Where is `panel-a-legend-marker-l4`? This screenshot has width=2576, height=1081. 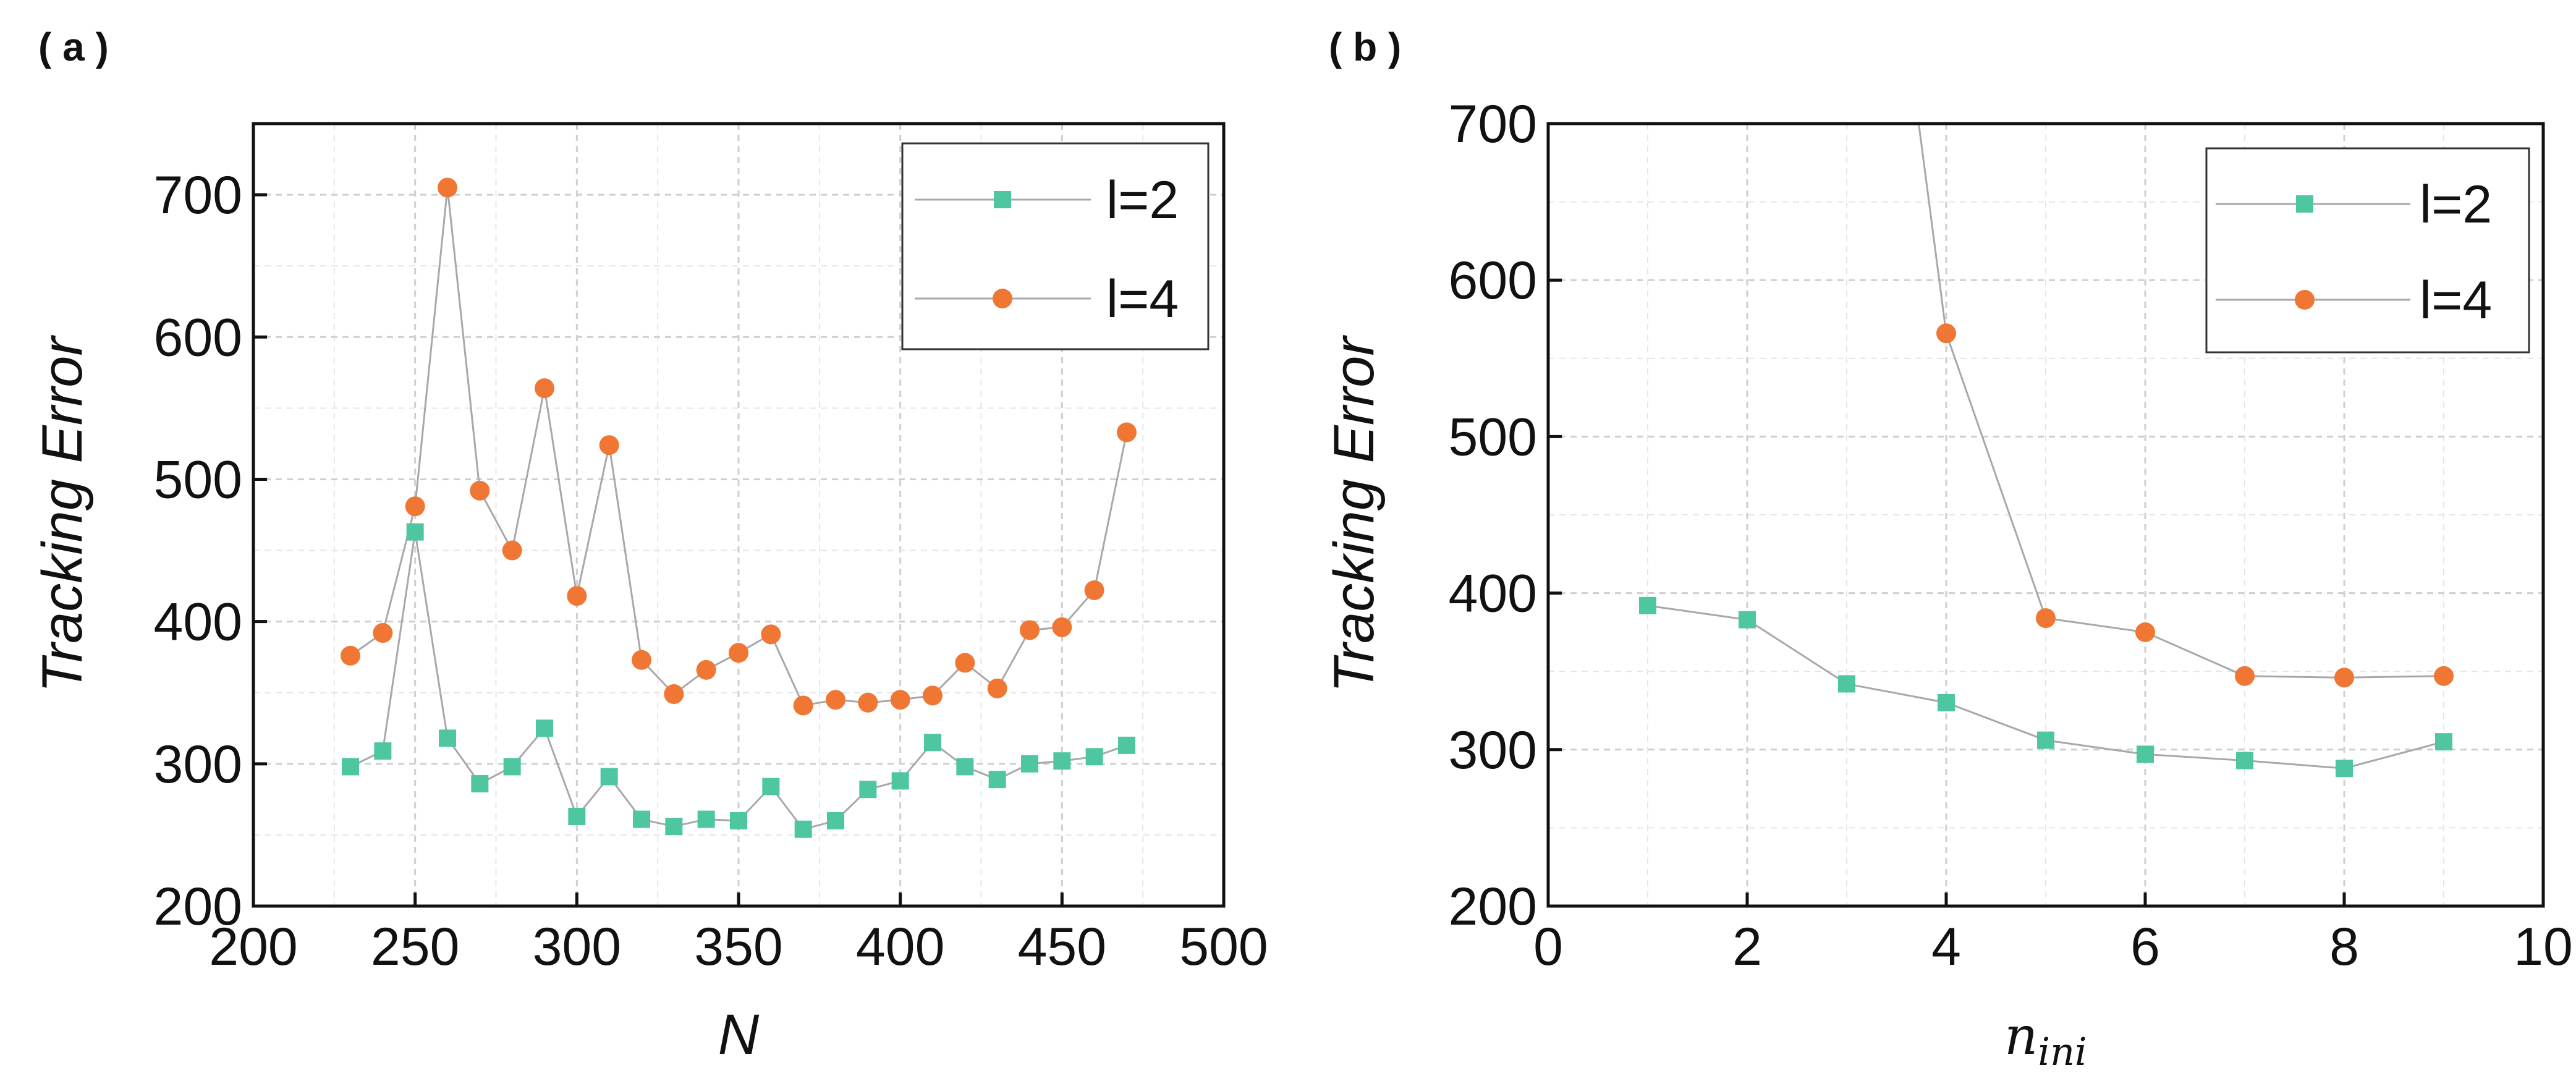 panel-a-legend-marker-l4 is located at coordinates (1002, 298).